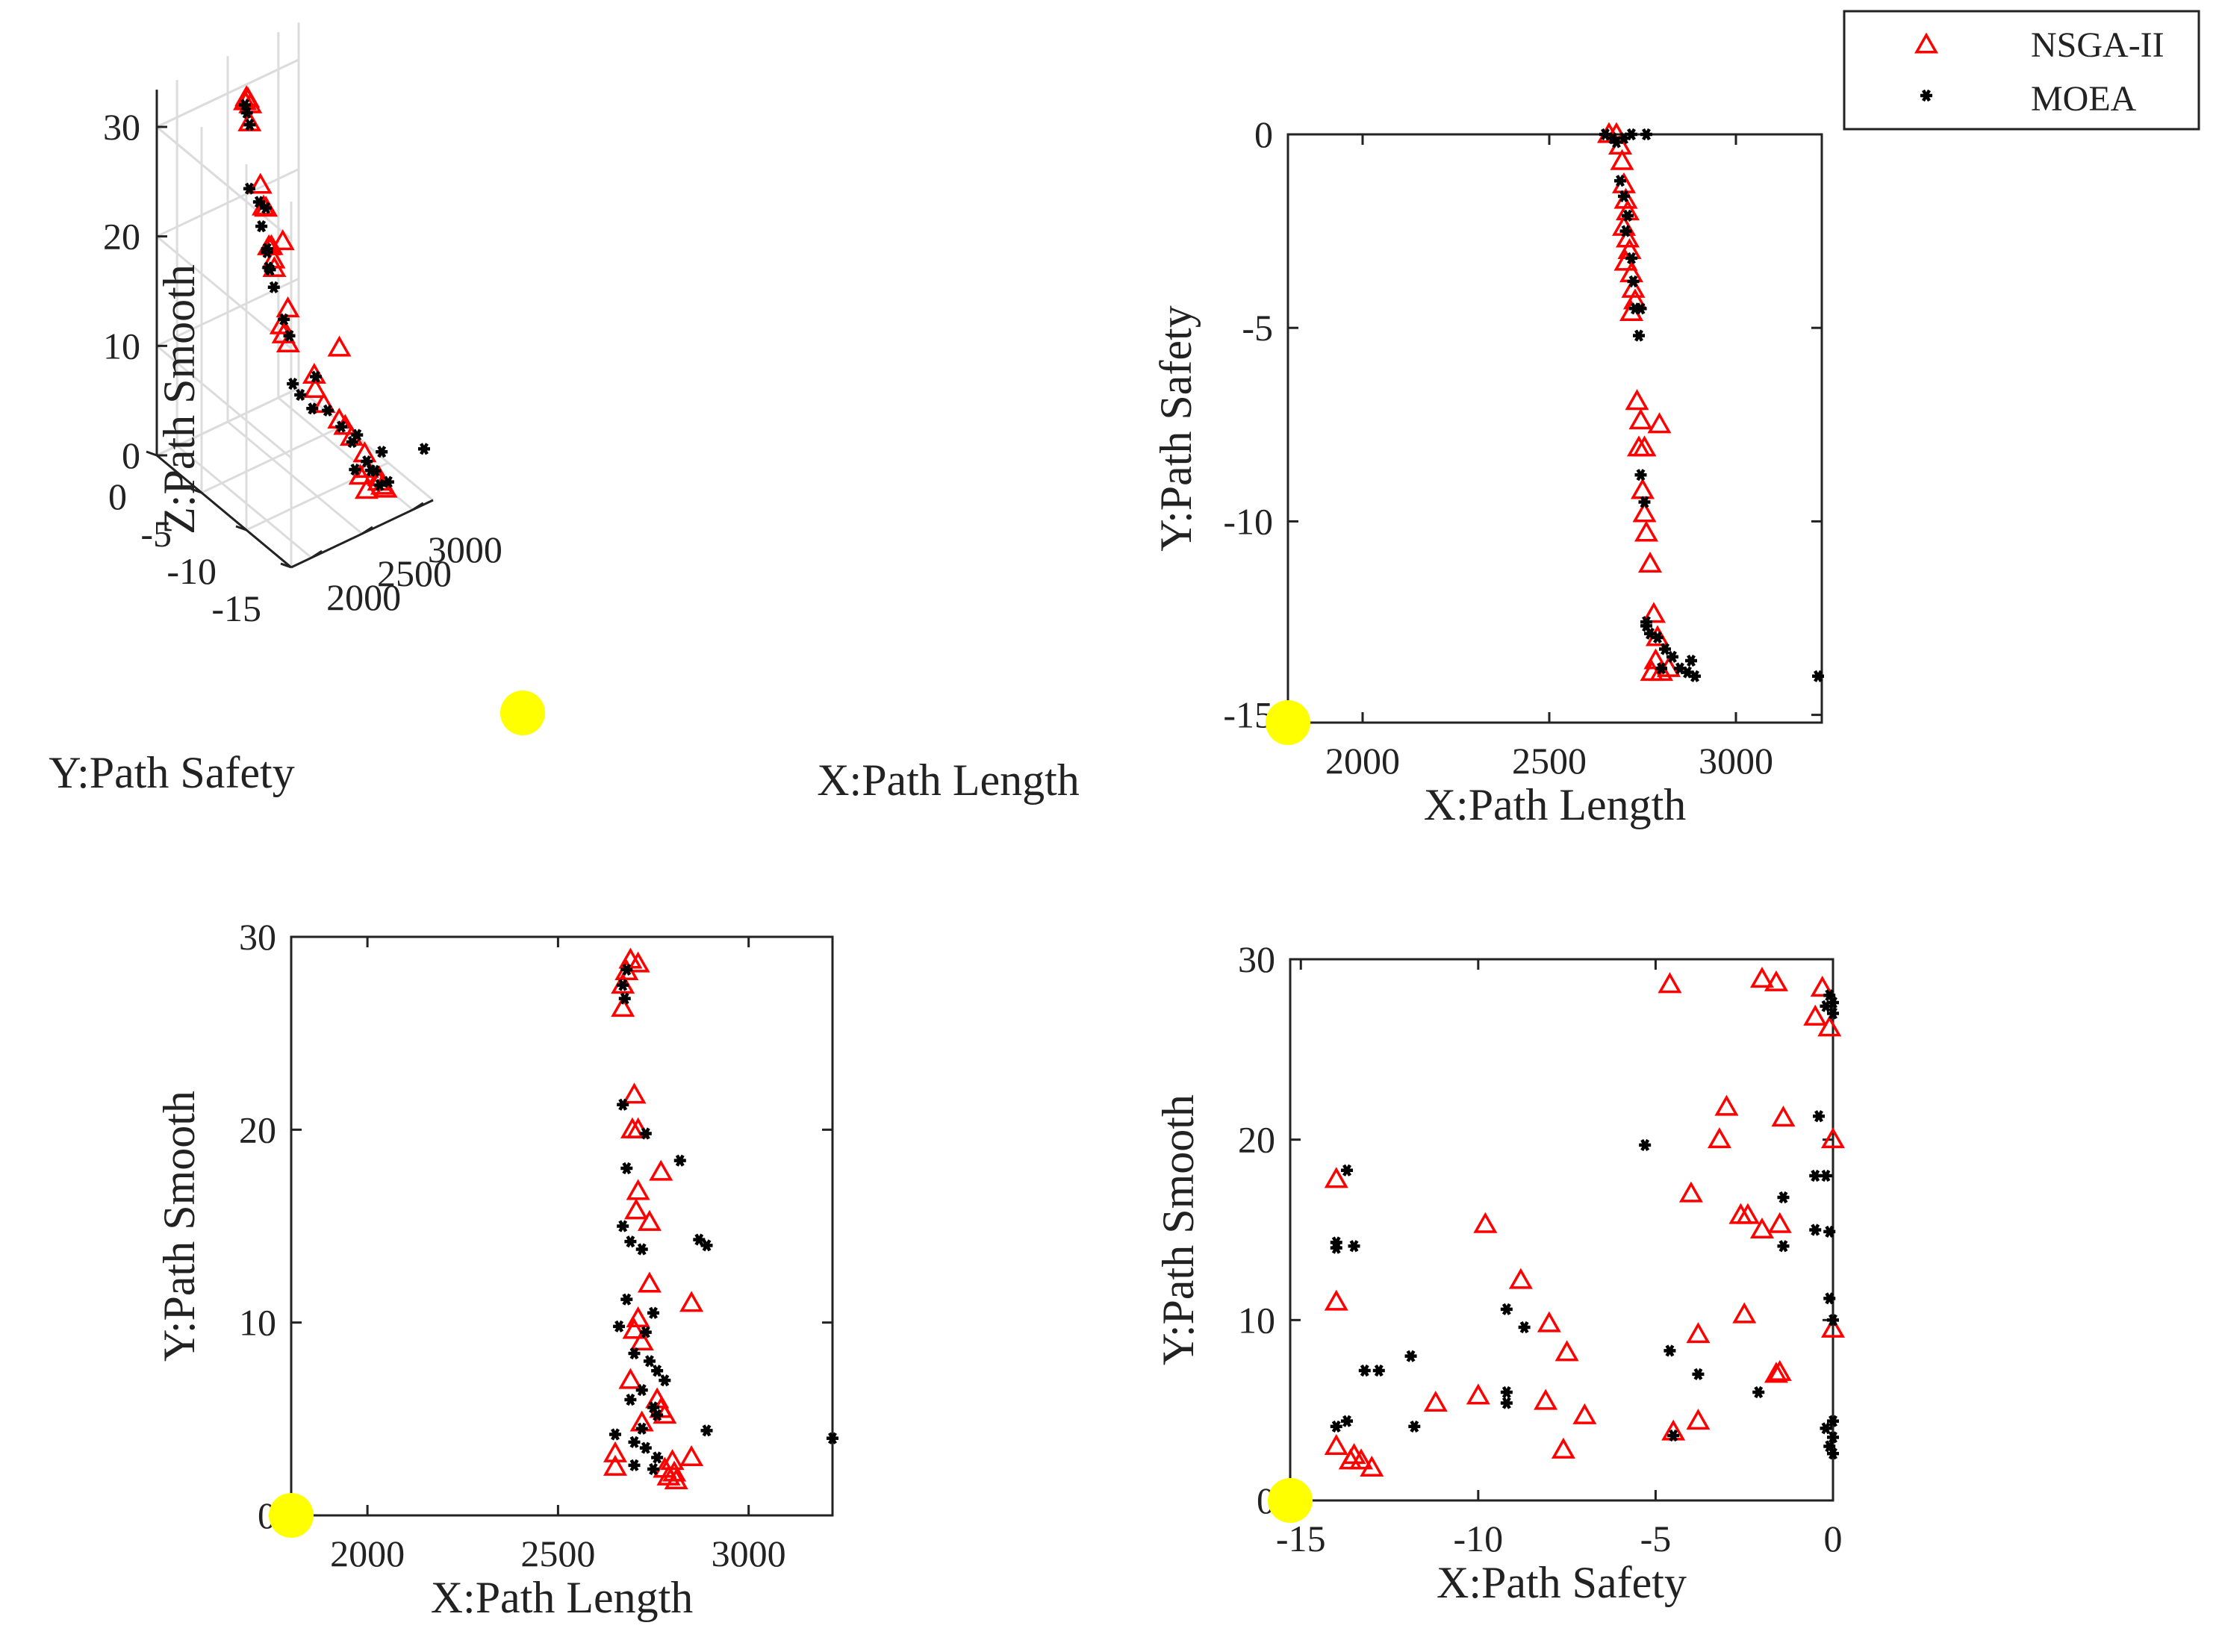  I want to click on x-tick-label: 3000, so click(1736, 761).